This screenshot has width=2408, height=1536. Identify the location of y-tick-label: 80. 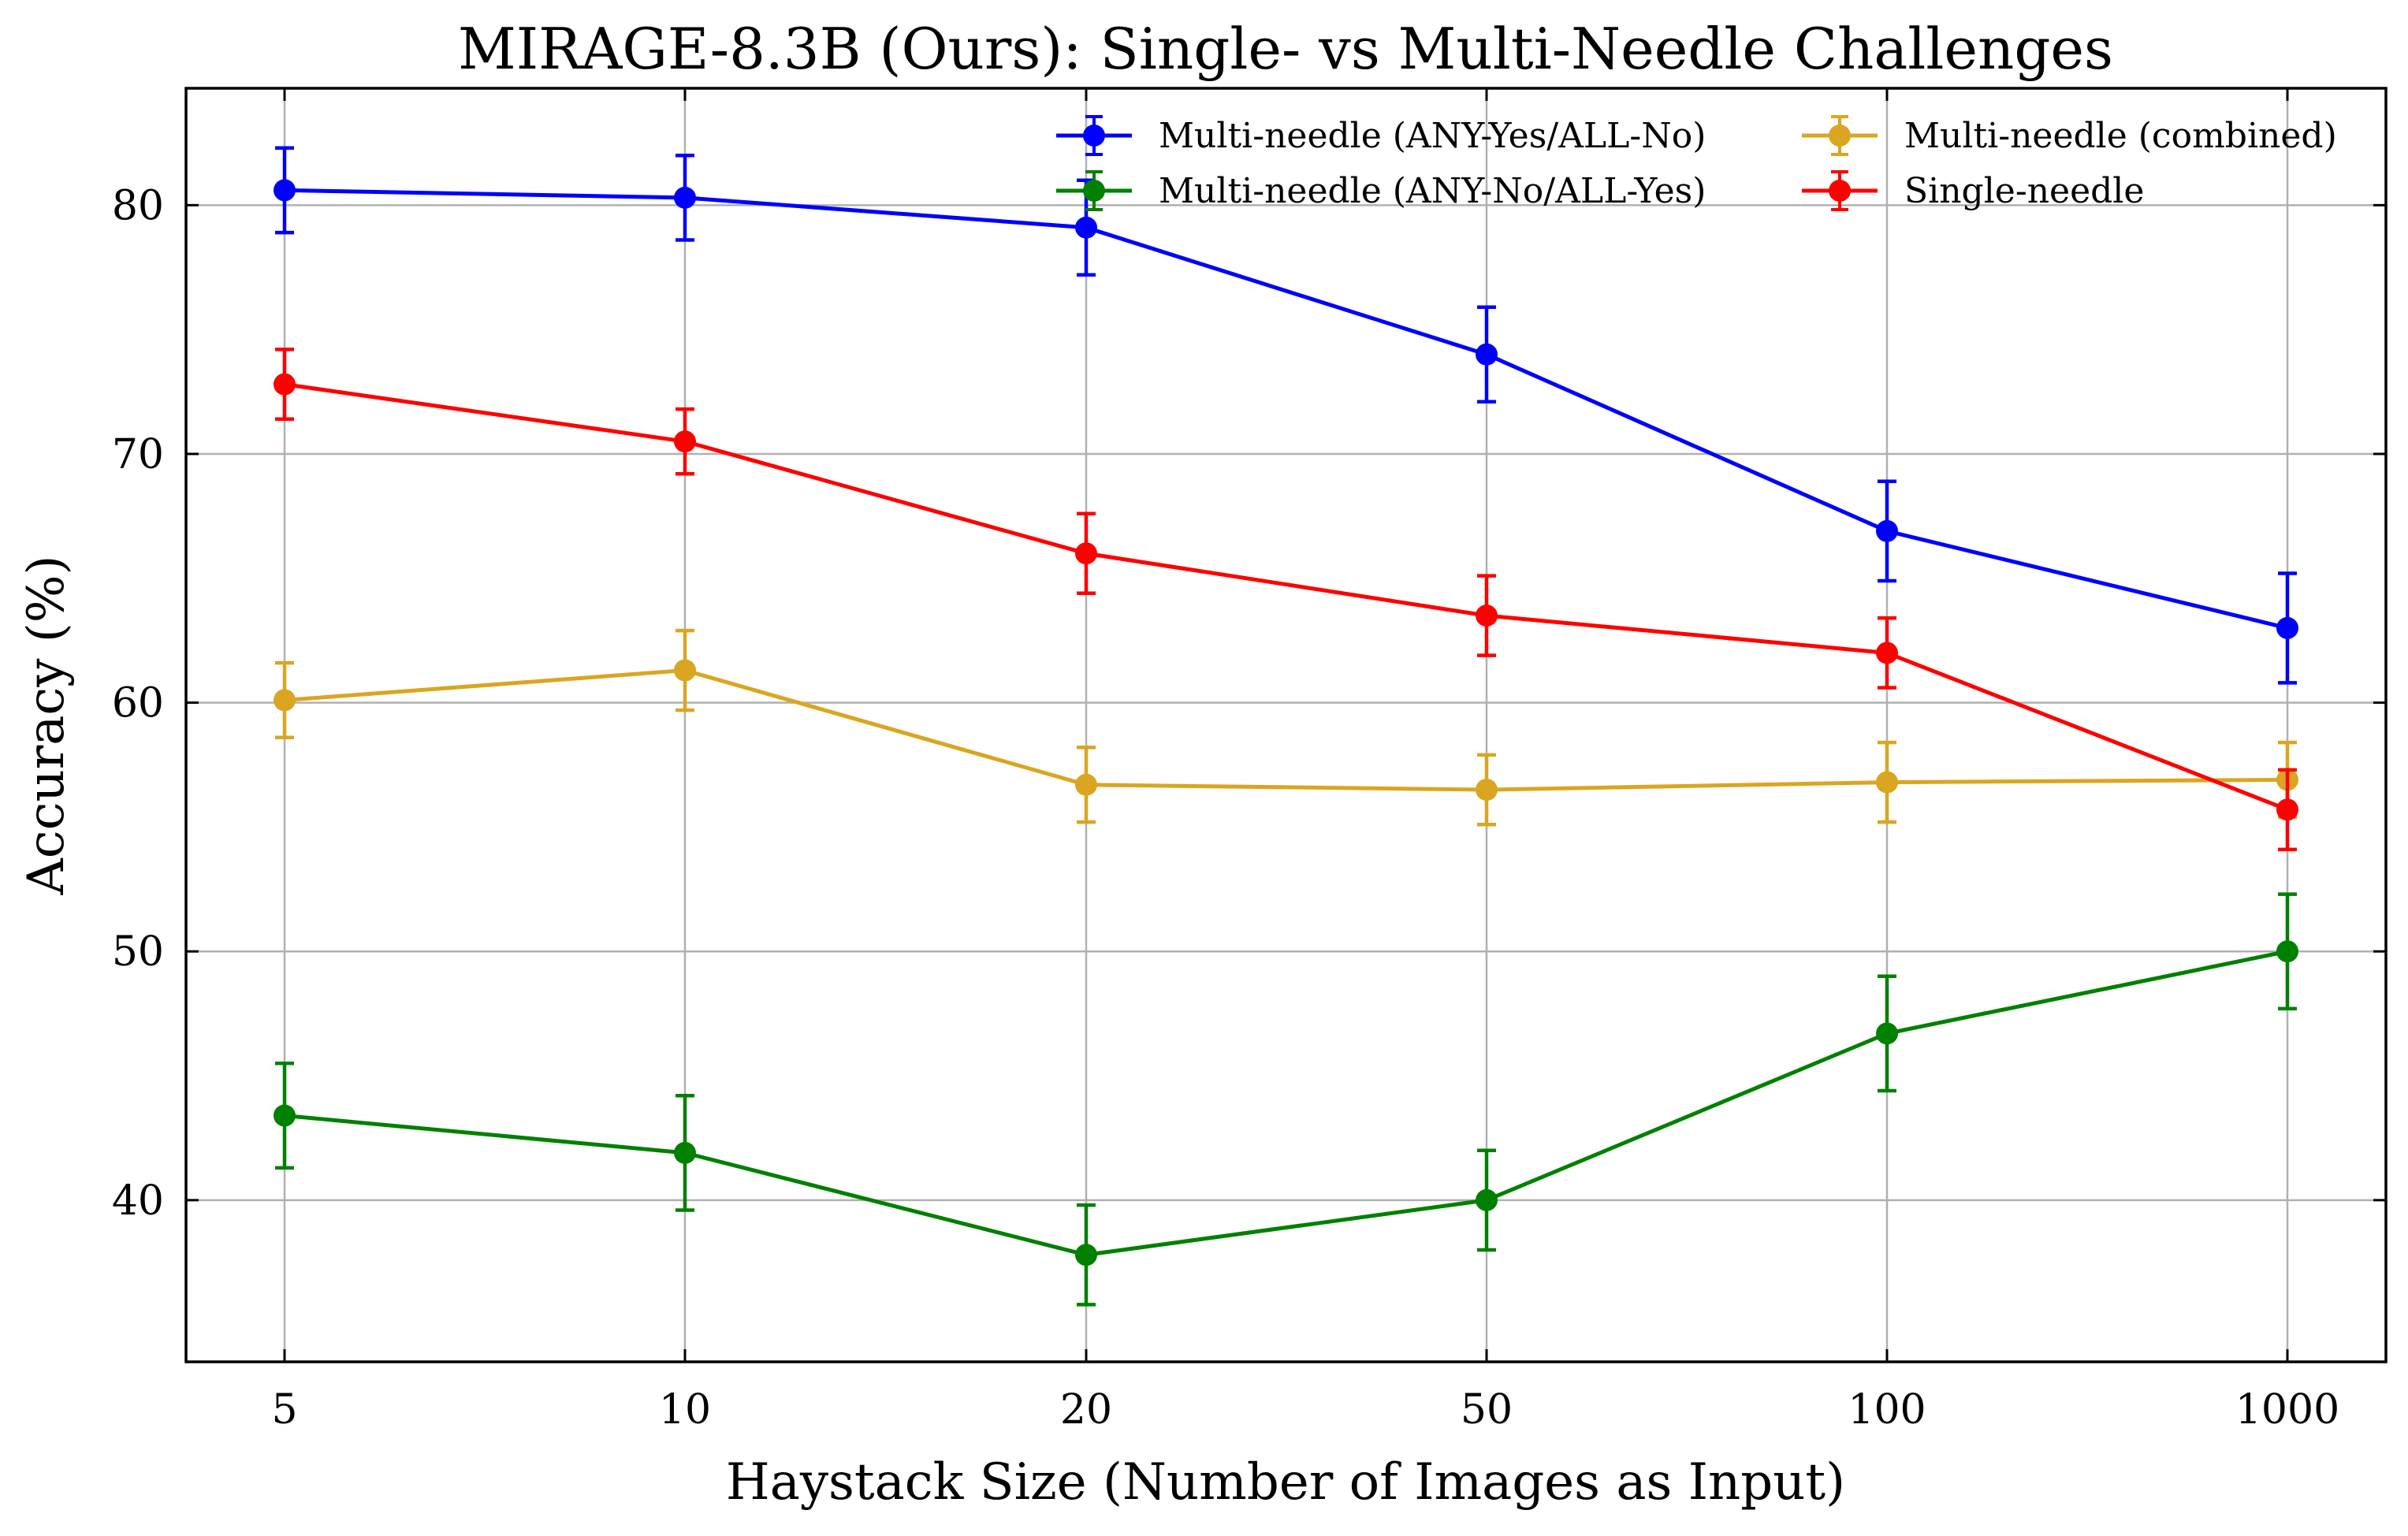
(138, 205).